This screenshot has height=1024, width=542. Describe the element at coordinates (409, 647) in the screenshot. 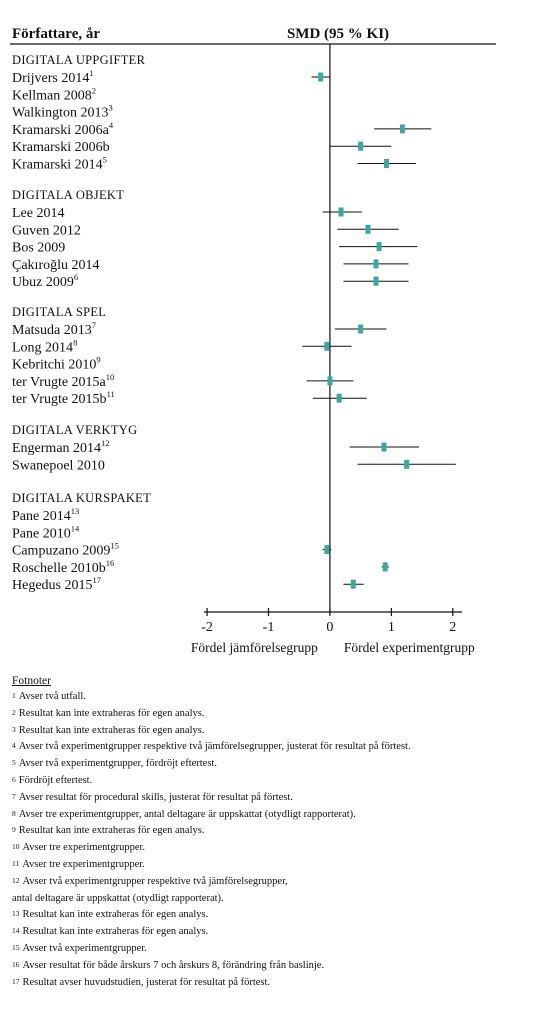

I see `x-label-right: Fördel experimentgrupp` at that location.